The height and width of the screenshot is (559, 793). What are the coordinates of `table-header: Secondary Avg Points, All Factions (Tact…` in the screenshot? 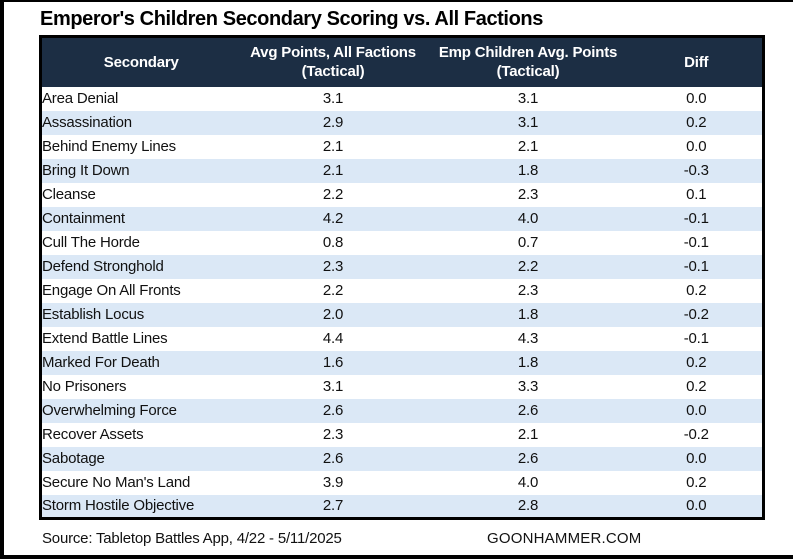 It's located at (402, 61).